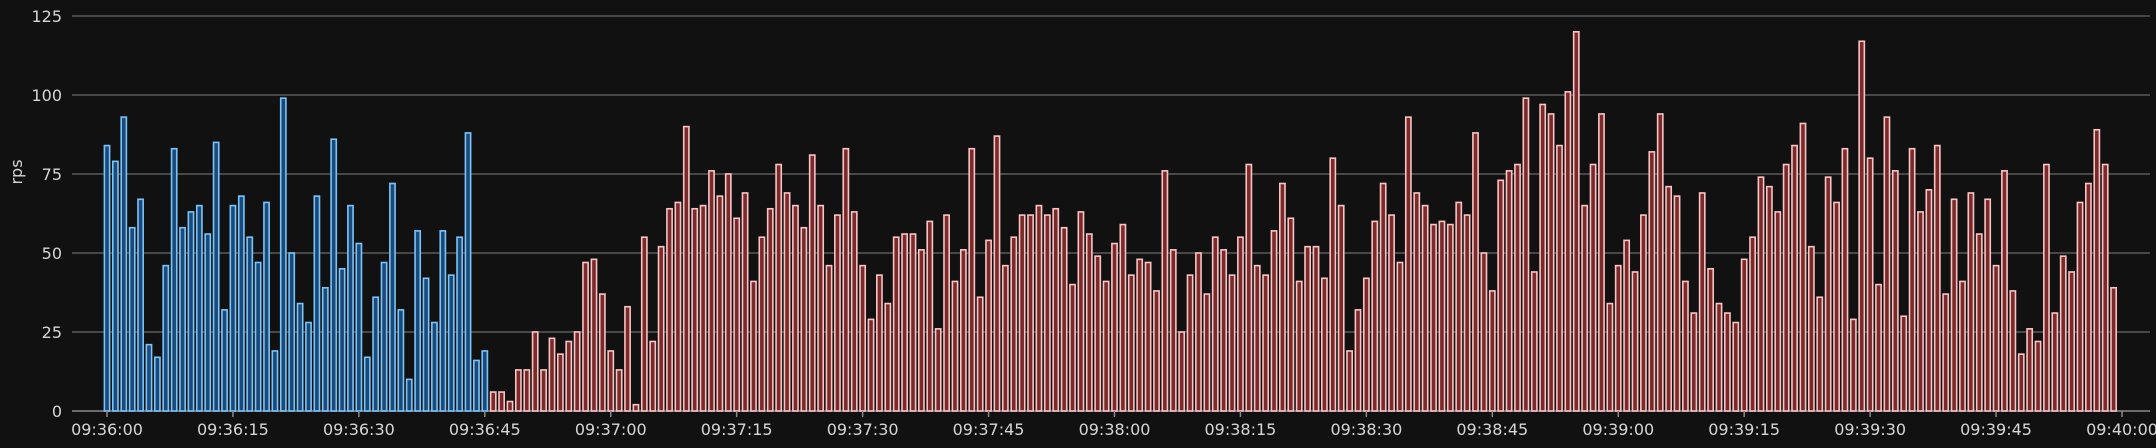  Describe the element at coordinates (2121, 429) in the screenshot. I see `x-tick-label: 09:40:00` at that location.